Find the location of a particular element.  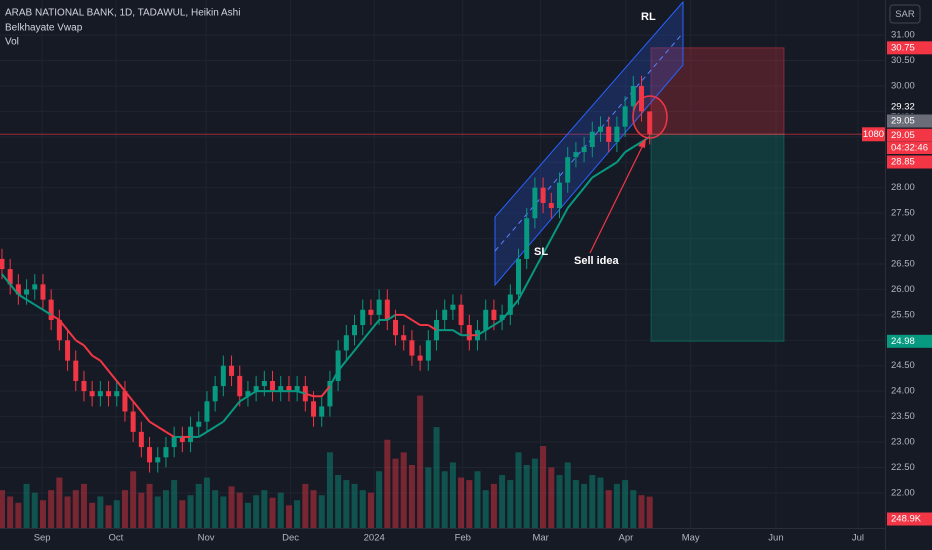

countdown-box is located at coordinates (909, 148).